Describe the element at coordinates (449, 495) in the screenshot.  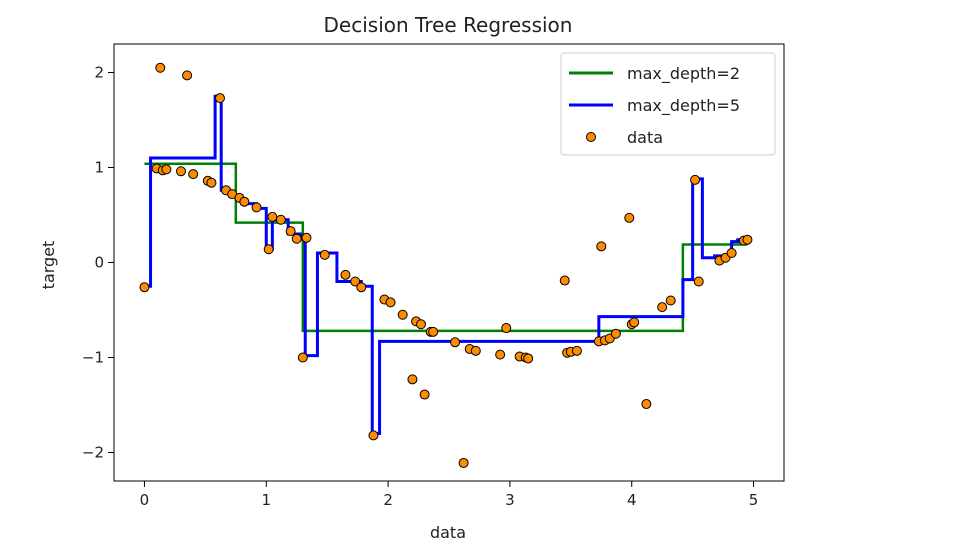
I see `x-axis-ticks: 0 1 2 3 4 5` at that location.